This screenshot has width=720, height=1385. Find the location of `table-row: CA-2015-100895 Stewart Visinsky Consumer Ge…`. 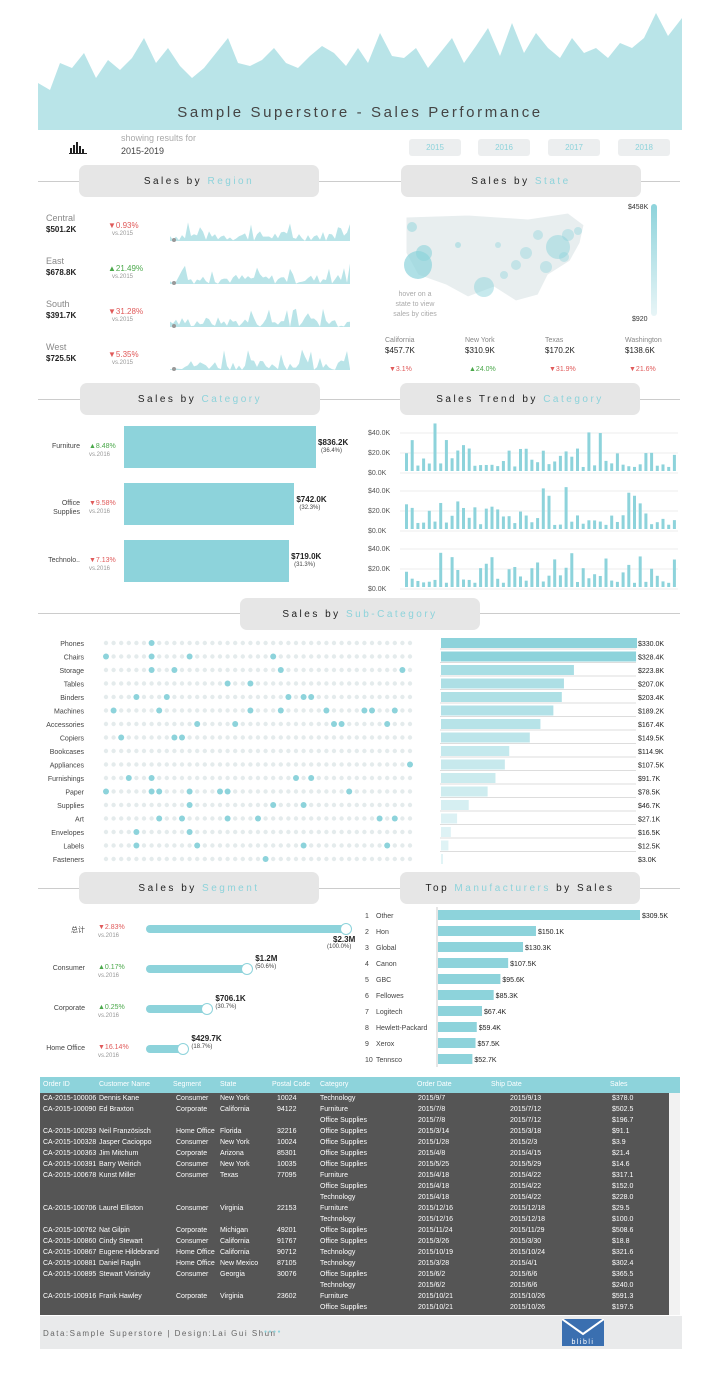

table-row: CA-2015-100895 Stewart Visinsky Consumer Ge… is located at coordinates (354, 1274).